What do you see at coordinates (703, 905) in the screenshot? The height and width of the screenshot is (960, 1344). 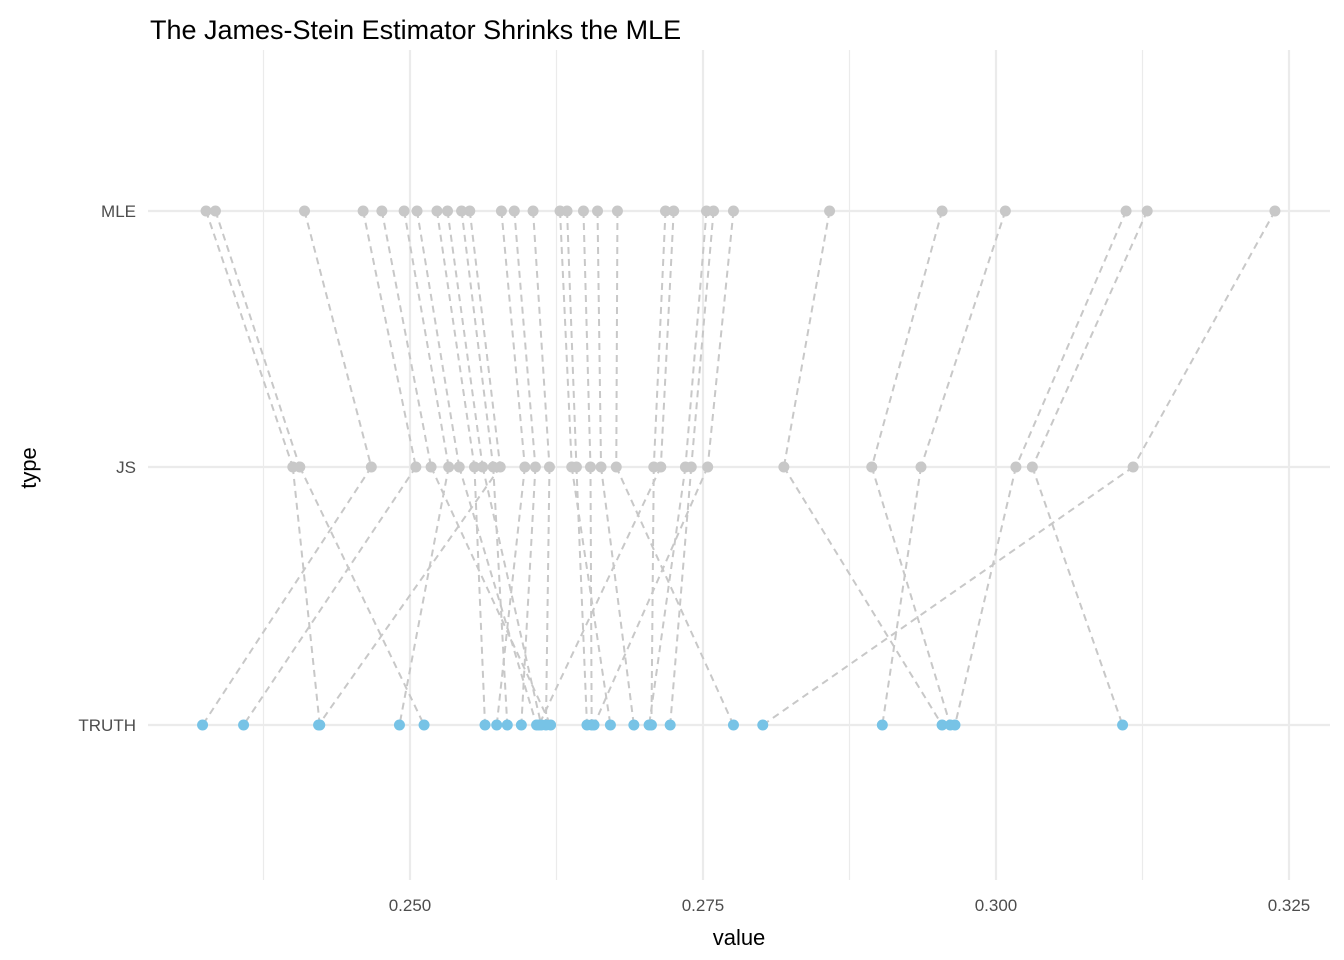 I see `x-tick-label: 0.275` at bounding box center [703, 905].